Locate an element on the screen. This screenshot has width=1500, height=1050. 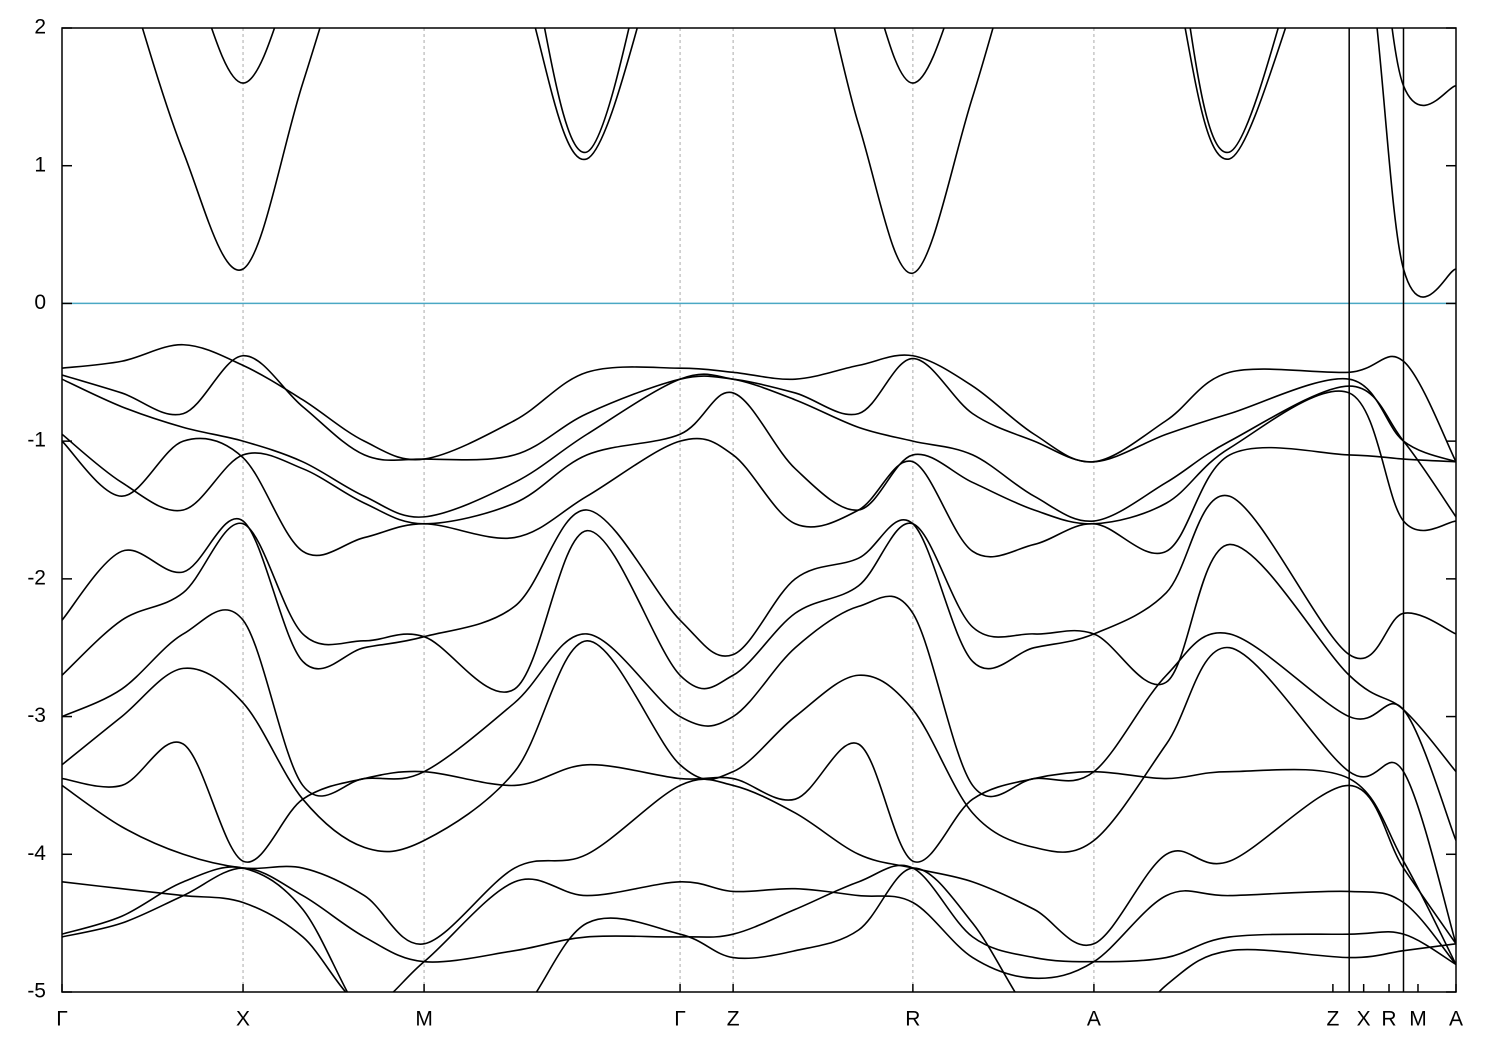
y-tick-label: -2 is located at coordinates (36, 577).